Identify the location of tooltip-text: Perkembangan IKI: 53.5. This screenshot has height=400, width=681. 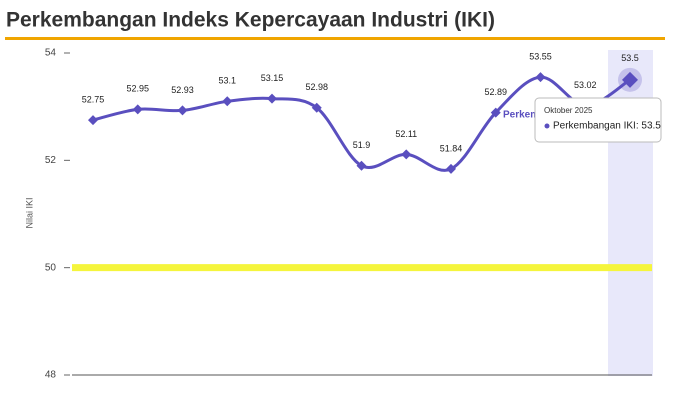
(607, 126).